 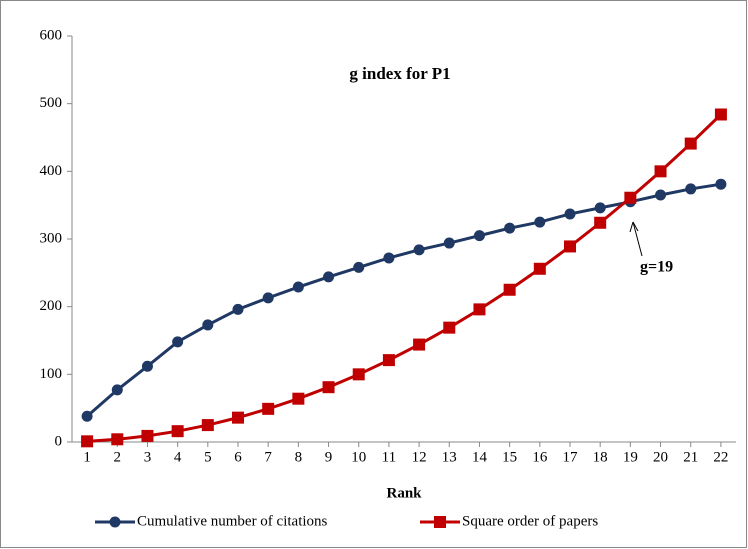 What do you see at coordinates (600, 457) in the screenshot?
I see `x-tick-label: 18` at bounding box center [600, 457].